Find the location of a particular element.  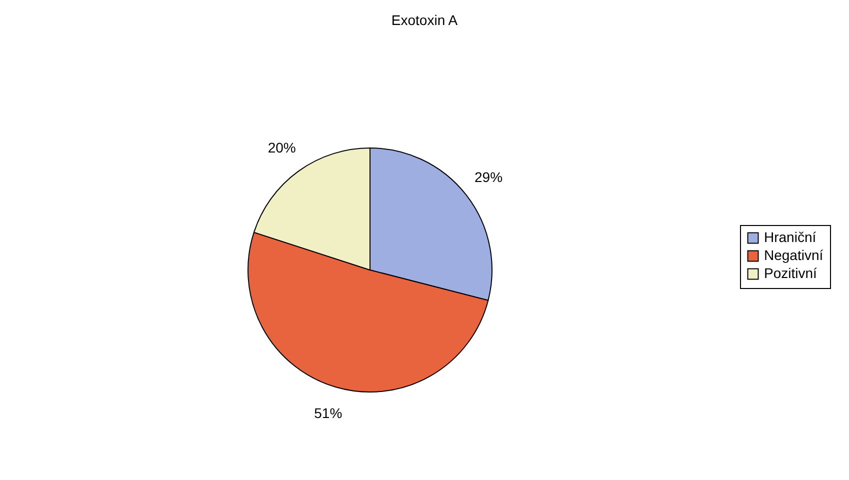

chart-title: Exotoxin A is located at coordinates (424, 20).